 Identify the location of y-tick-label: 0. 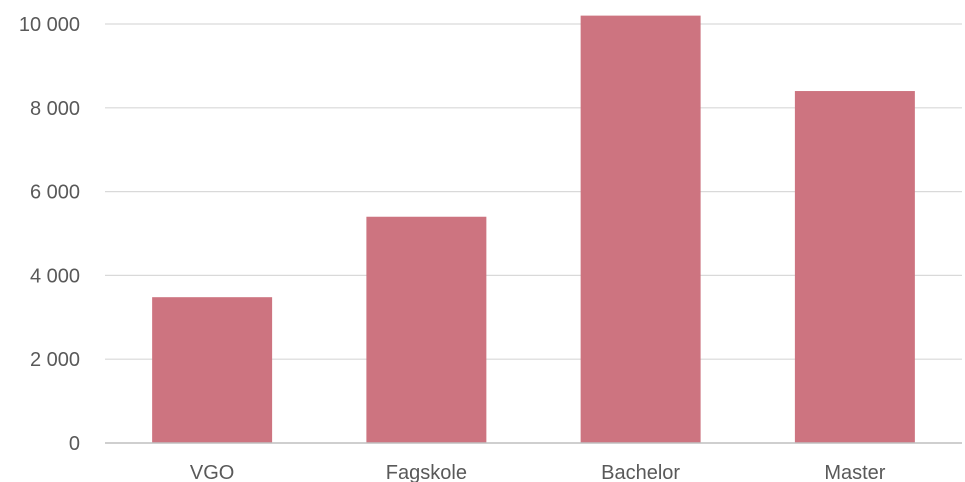
(74, 444).